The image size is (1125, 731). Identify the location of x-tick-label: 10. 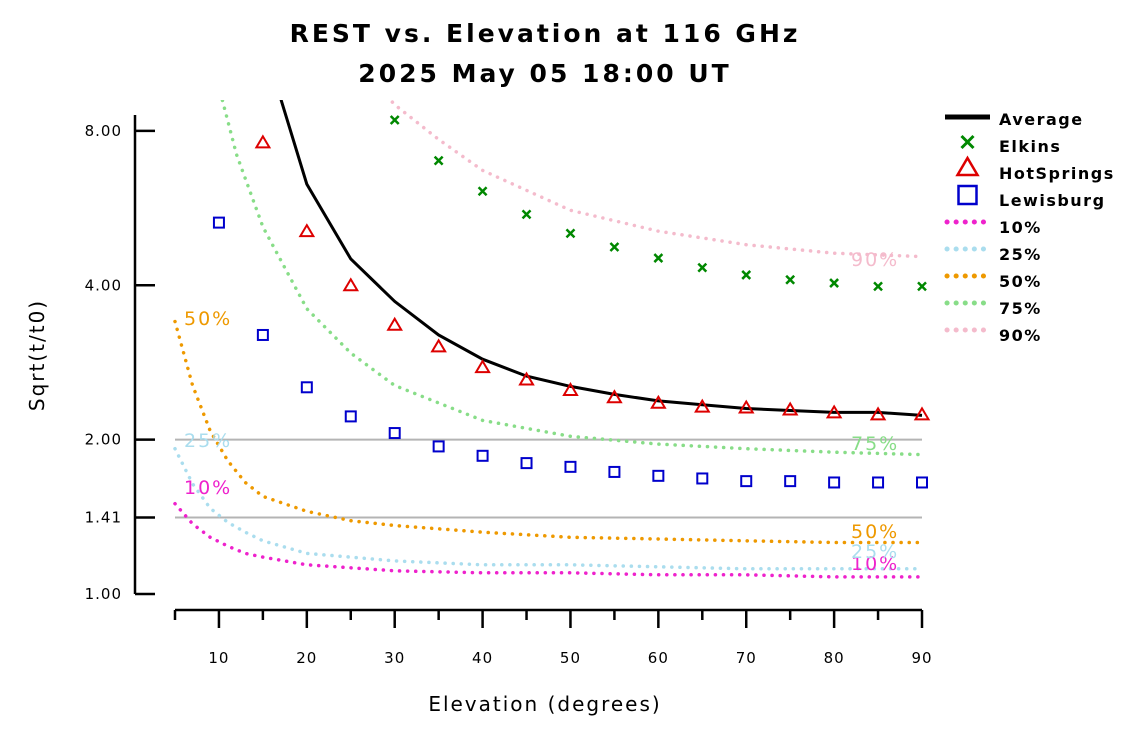
(218, 658).